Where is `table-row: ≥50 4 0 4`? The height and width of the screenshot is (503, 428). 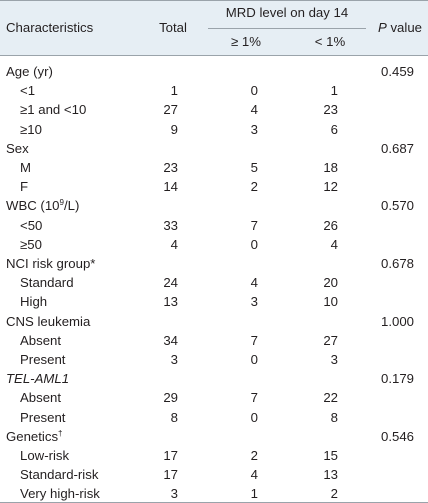 table-row: ≥50 4 0 4 is located at coordinates (214, 244).